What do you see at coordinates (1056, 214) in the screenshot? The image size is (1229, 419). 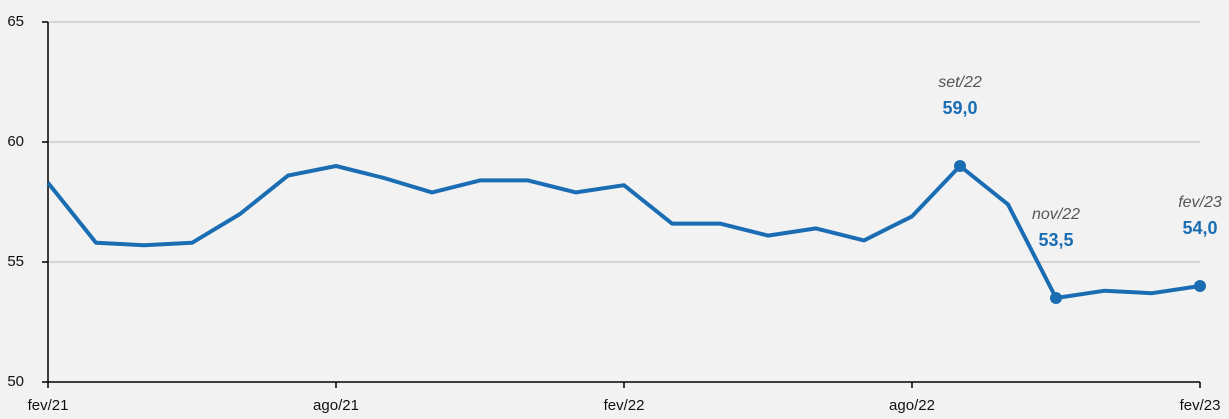 I see `point-label: nov/22` at bounding box center [1056, 214].